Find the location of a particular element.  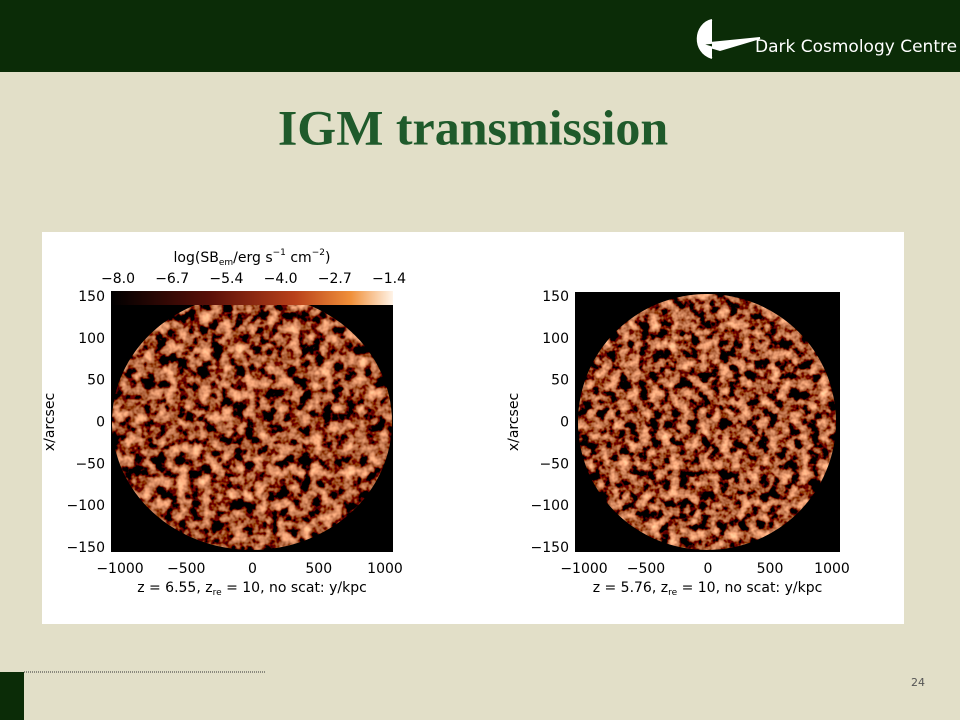

colorbar-tick-label: −5.4 is located at coordinates (226, 279).